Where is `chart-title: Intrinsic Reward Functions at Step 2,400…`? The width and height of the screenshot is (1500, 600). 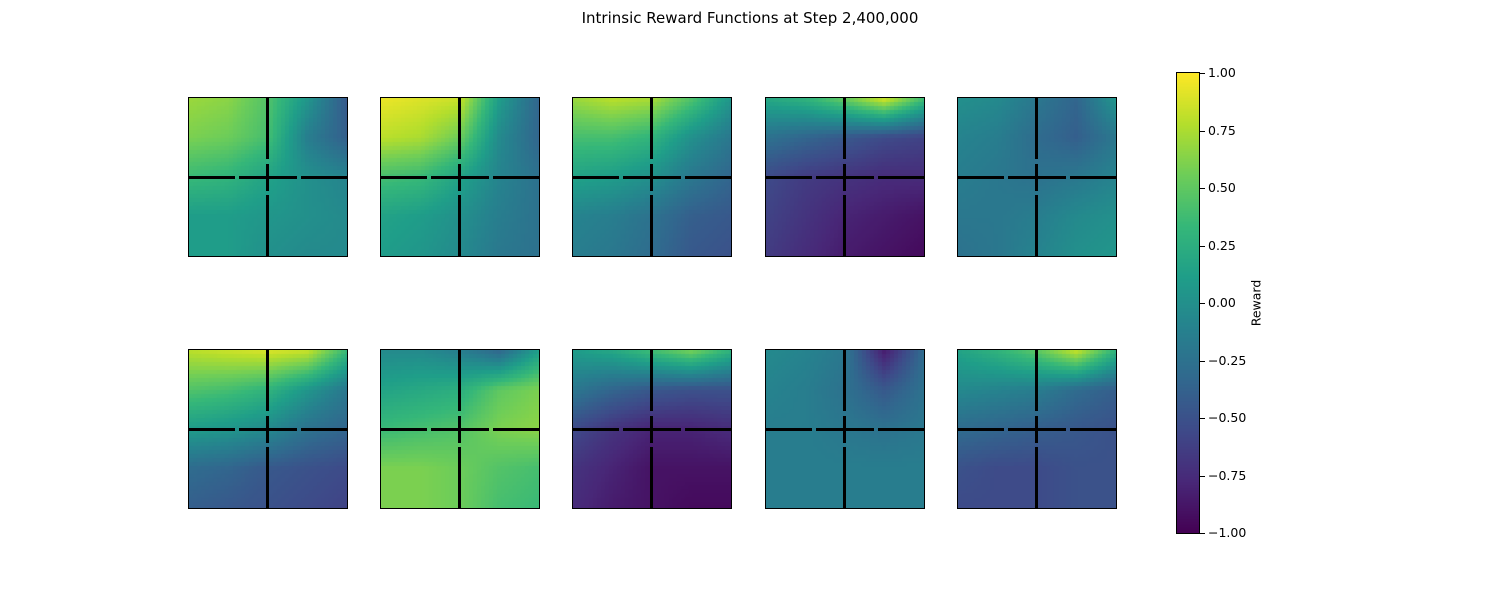
chart-title: Intrinsic Reward Functions at Step 2,400… is located at coordinates (750, 18).